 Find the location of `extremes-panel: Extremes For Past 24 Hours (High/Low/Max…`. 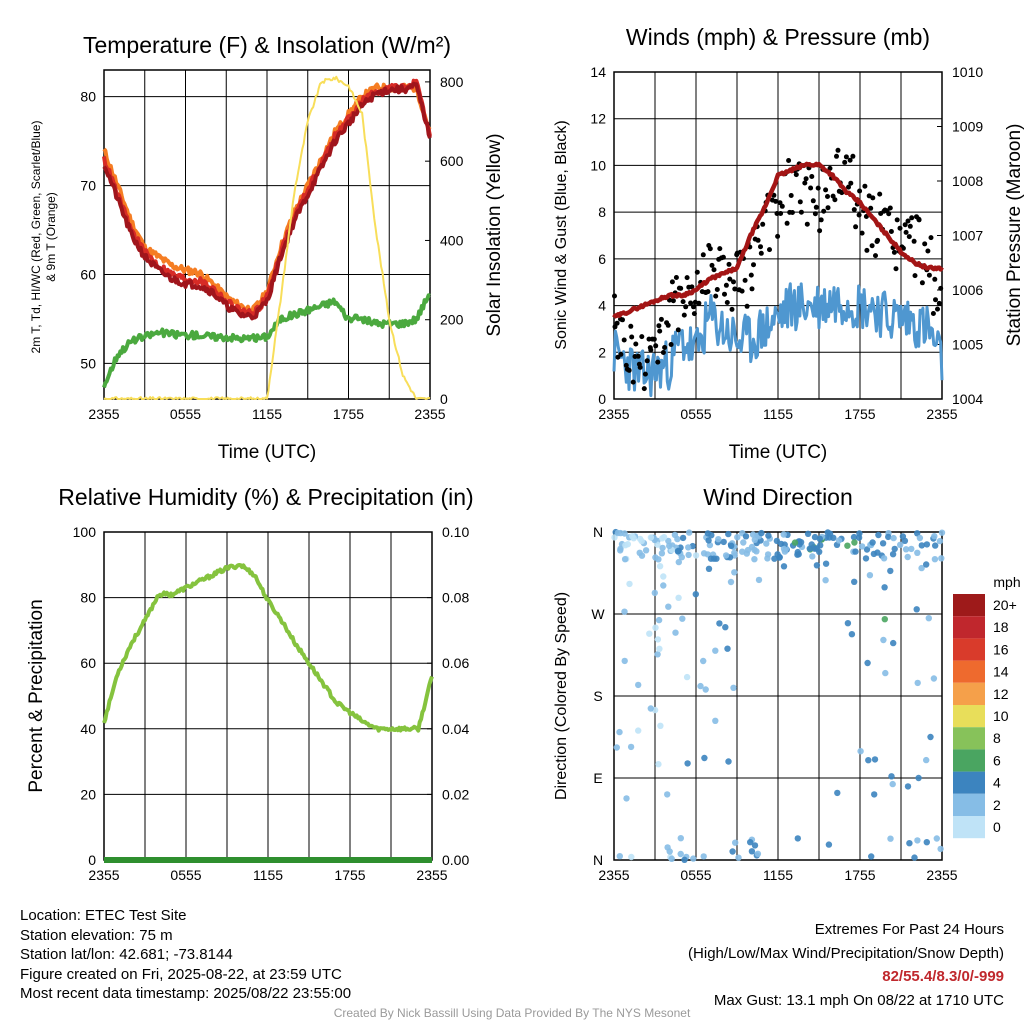

extremes-panel: Extremes For Past 24 Hours (High/Low/Max… is located at coordinates (846, 965).